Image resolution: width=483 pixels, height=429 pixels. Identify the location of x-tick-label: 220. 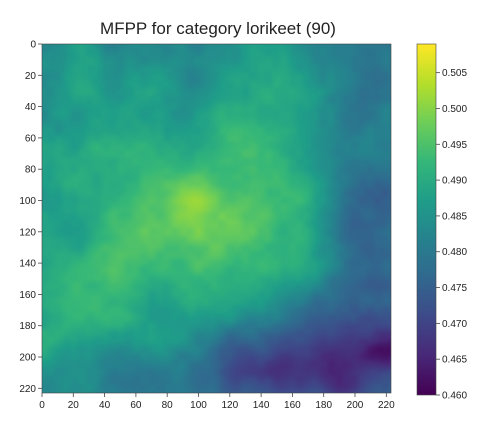
(386, 405).